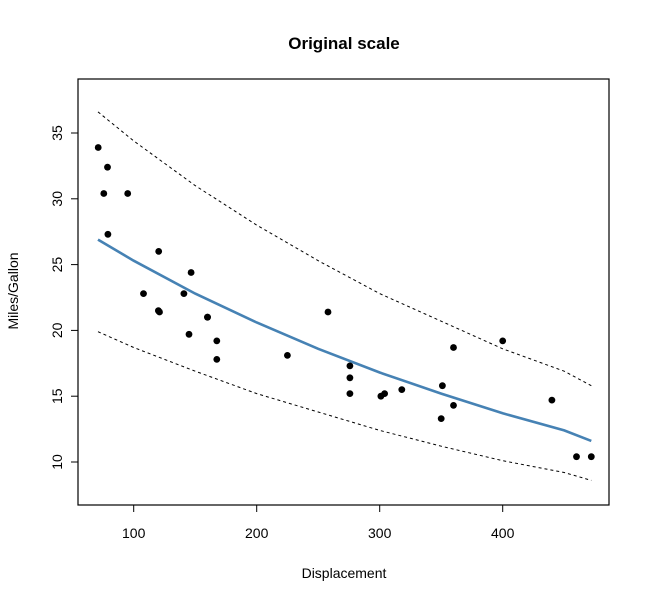 Image resolution: width=650 pixels, height=602 pixels. I want to click on y-tick-label: 10, so click(57, 462).